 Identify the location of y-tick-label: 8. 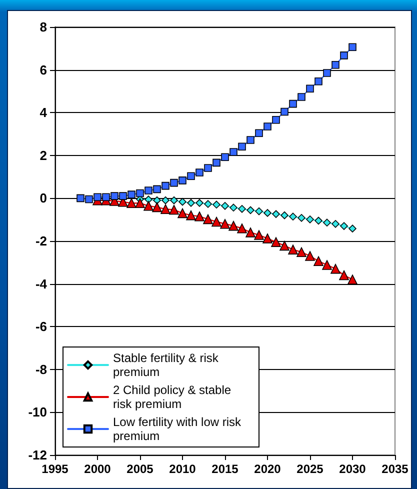
(43, 27).